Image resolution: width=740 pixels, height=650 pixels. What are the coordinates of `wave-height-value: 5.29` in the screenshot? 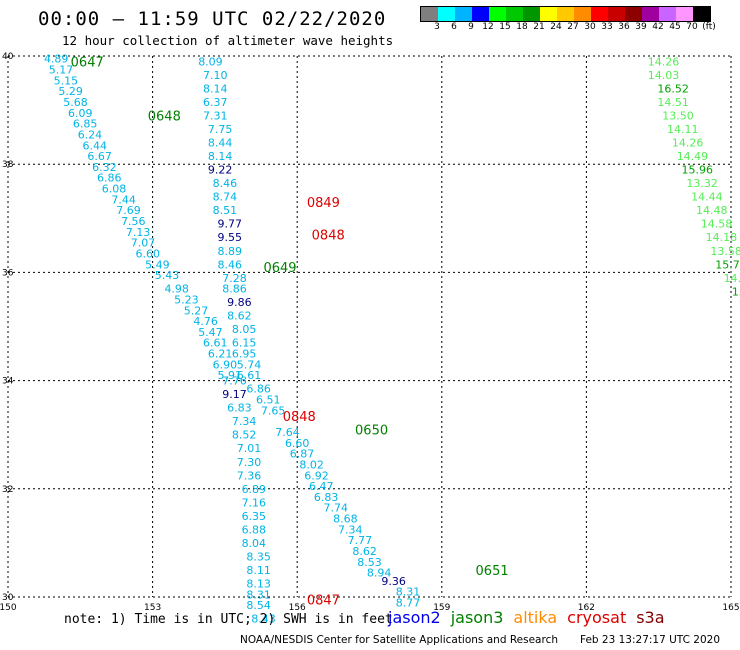 It's located at (70, 91).